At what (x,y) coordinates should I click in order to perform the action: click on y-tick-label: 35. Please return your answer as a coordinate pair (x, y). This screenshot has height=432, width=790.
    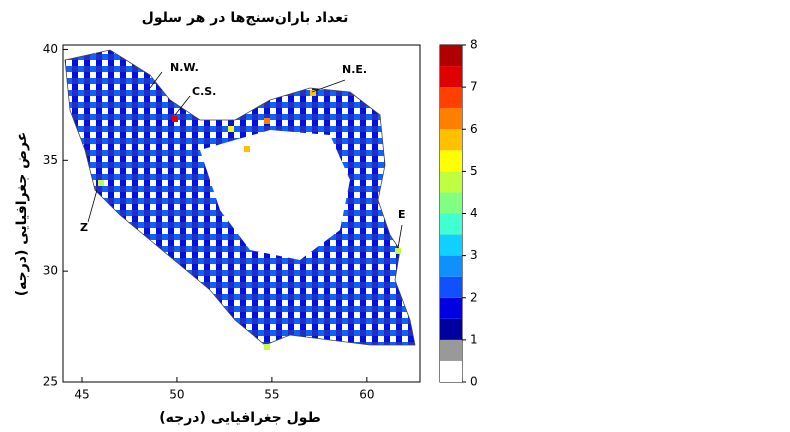
    Looking at the image, I should click on (50, 160).